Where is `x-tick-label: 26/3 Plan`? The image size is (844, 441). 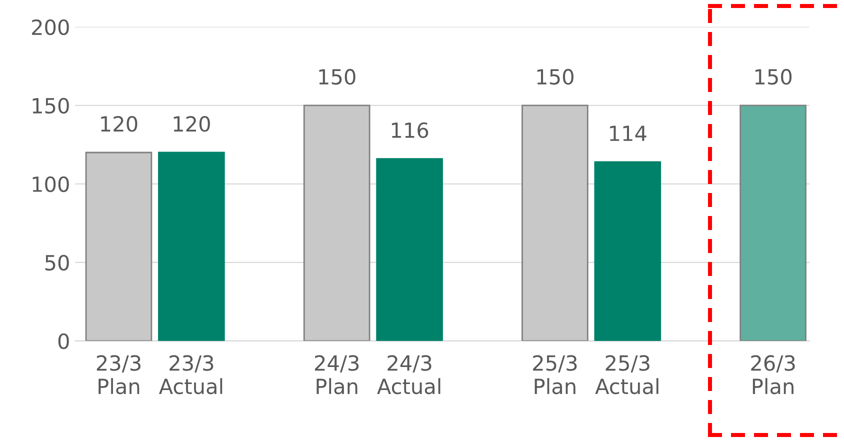 x-tick-label: 26/3 Plan is located at coordinates (773, 374).